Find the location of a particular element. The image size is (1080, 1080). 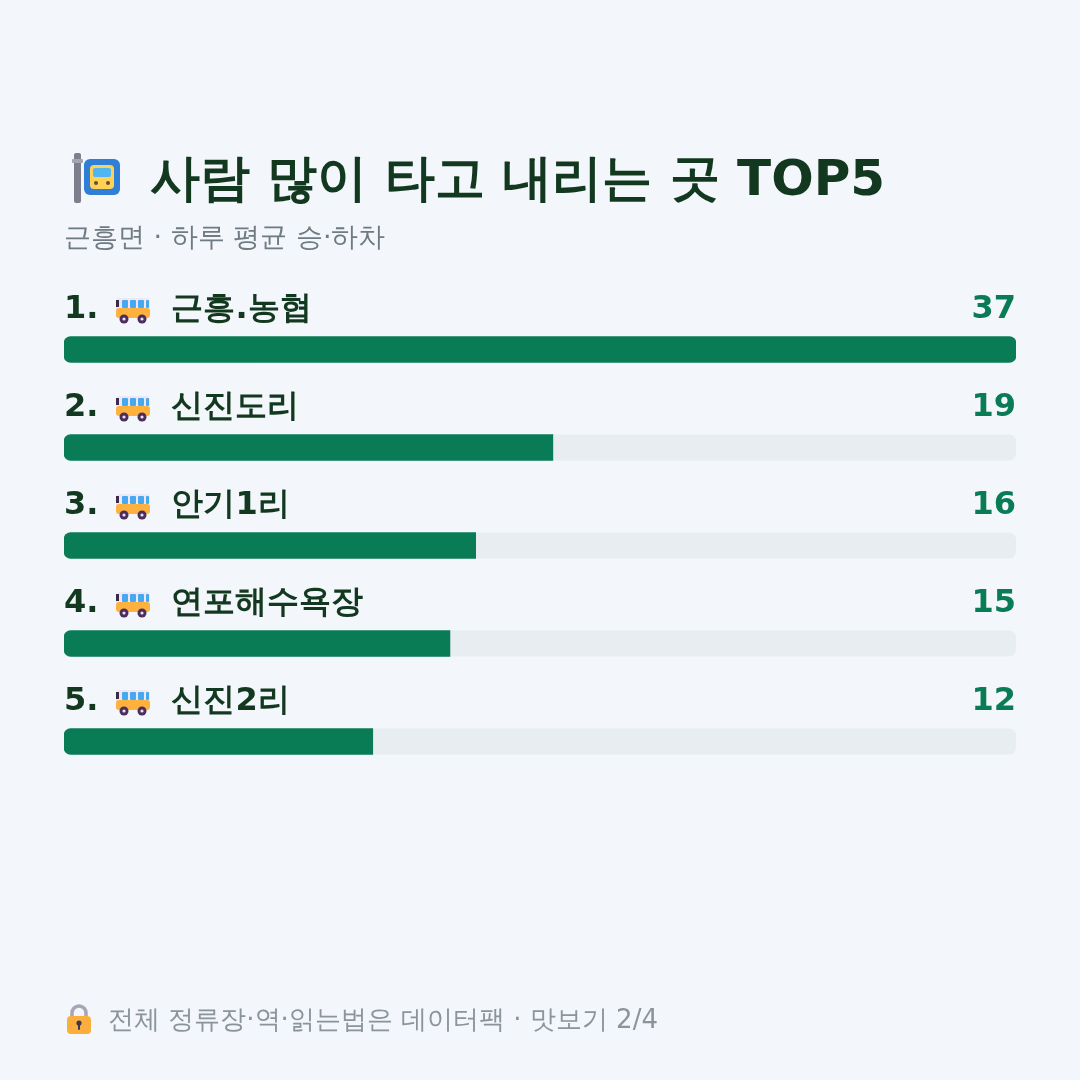

text: 전체 정류장·역·읽는법은 데이터팩 · 맛보기 2/4 is located at coordinates (383, 1019).